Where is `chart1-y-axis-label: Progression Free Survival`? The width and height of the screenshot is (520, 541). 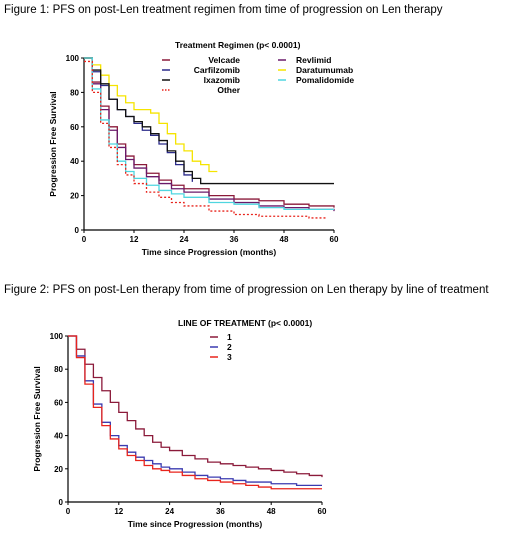
chart1-y-axis-label: Progression Free Survival is located at coordinates (53, 143).